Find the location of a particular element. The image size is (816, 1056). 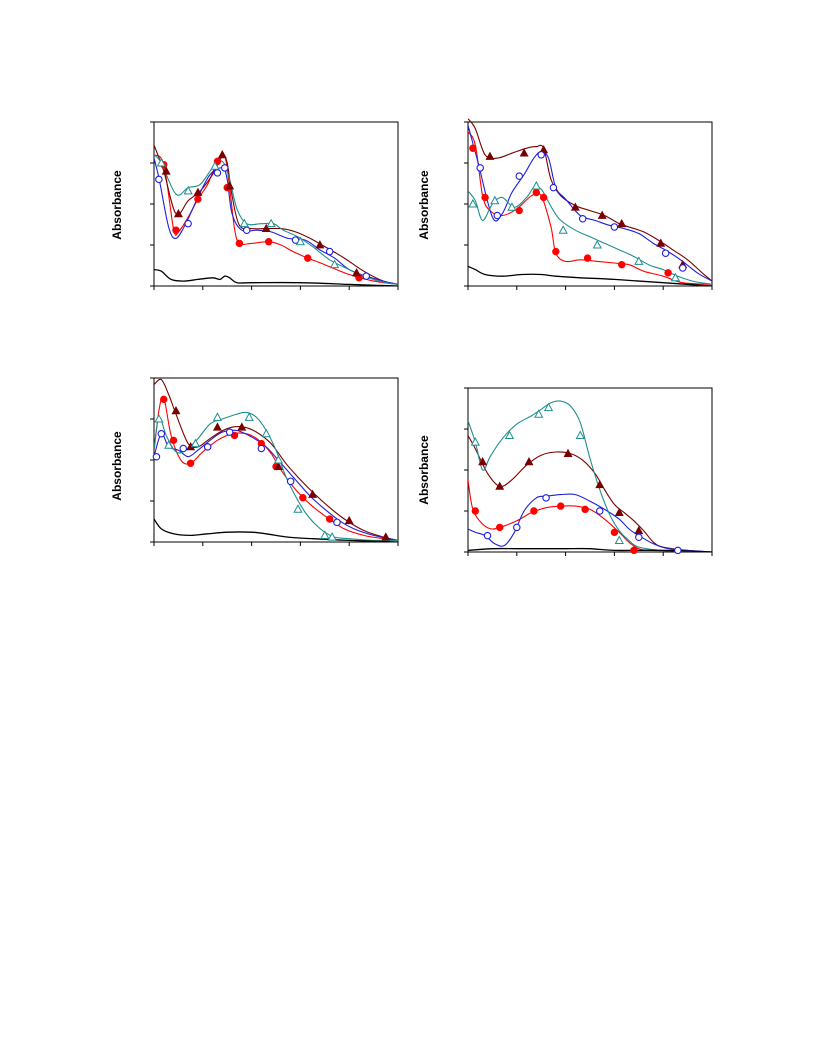

chart-top-right is located at coordinates (588, 204).